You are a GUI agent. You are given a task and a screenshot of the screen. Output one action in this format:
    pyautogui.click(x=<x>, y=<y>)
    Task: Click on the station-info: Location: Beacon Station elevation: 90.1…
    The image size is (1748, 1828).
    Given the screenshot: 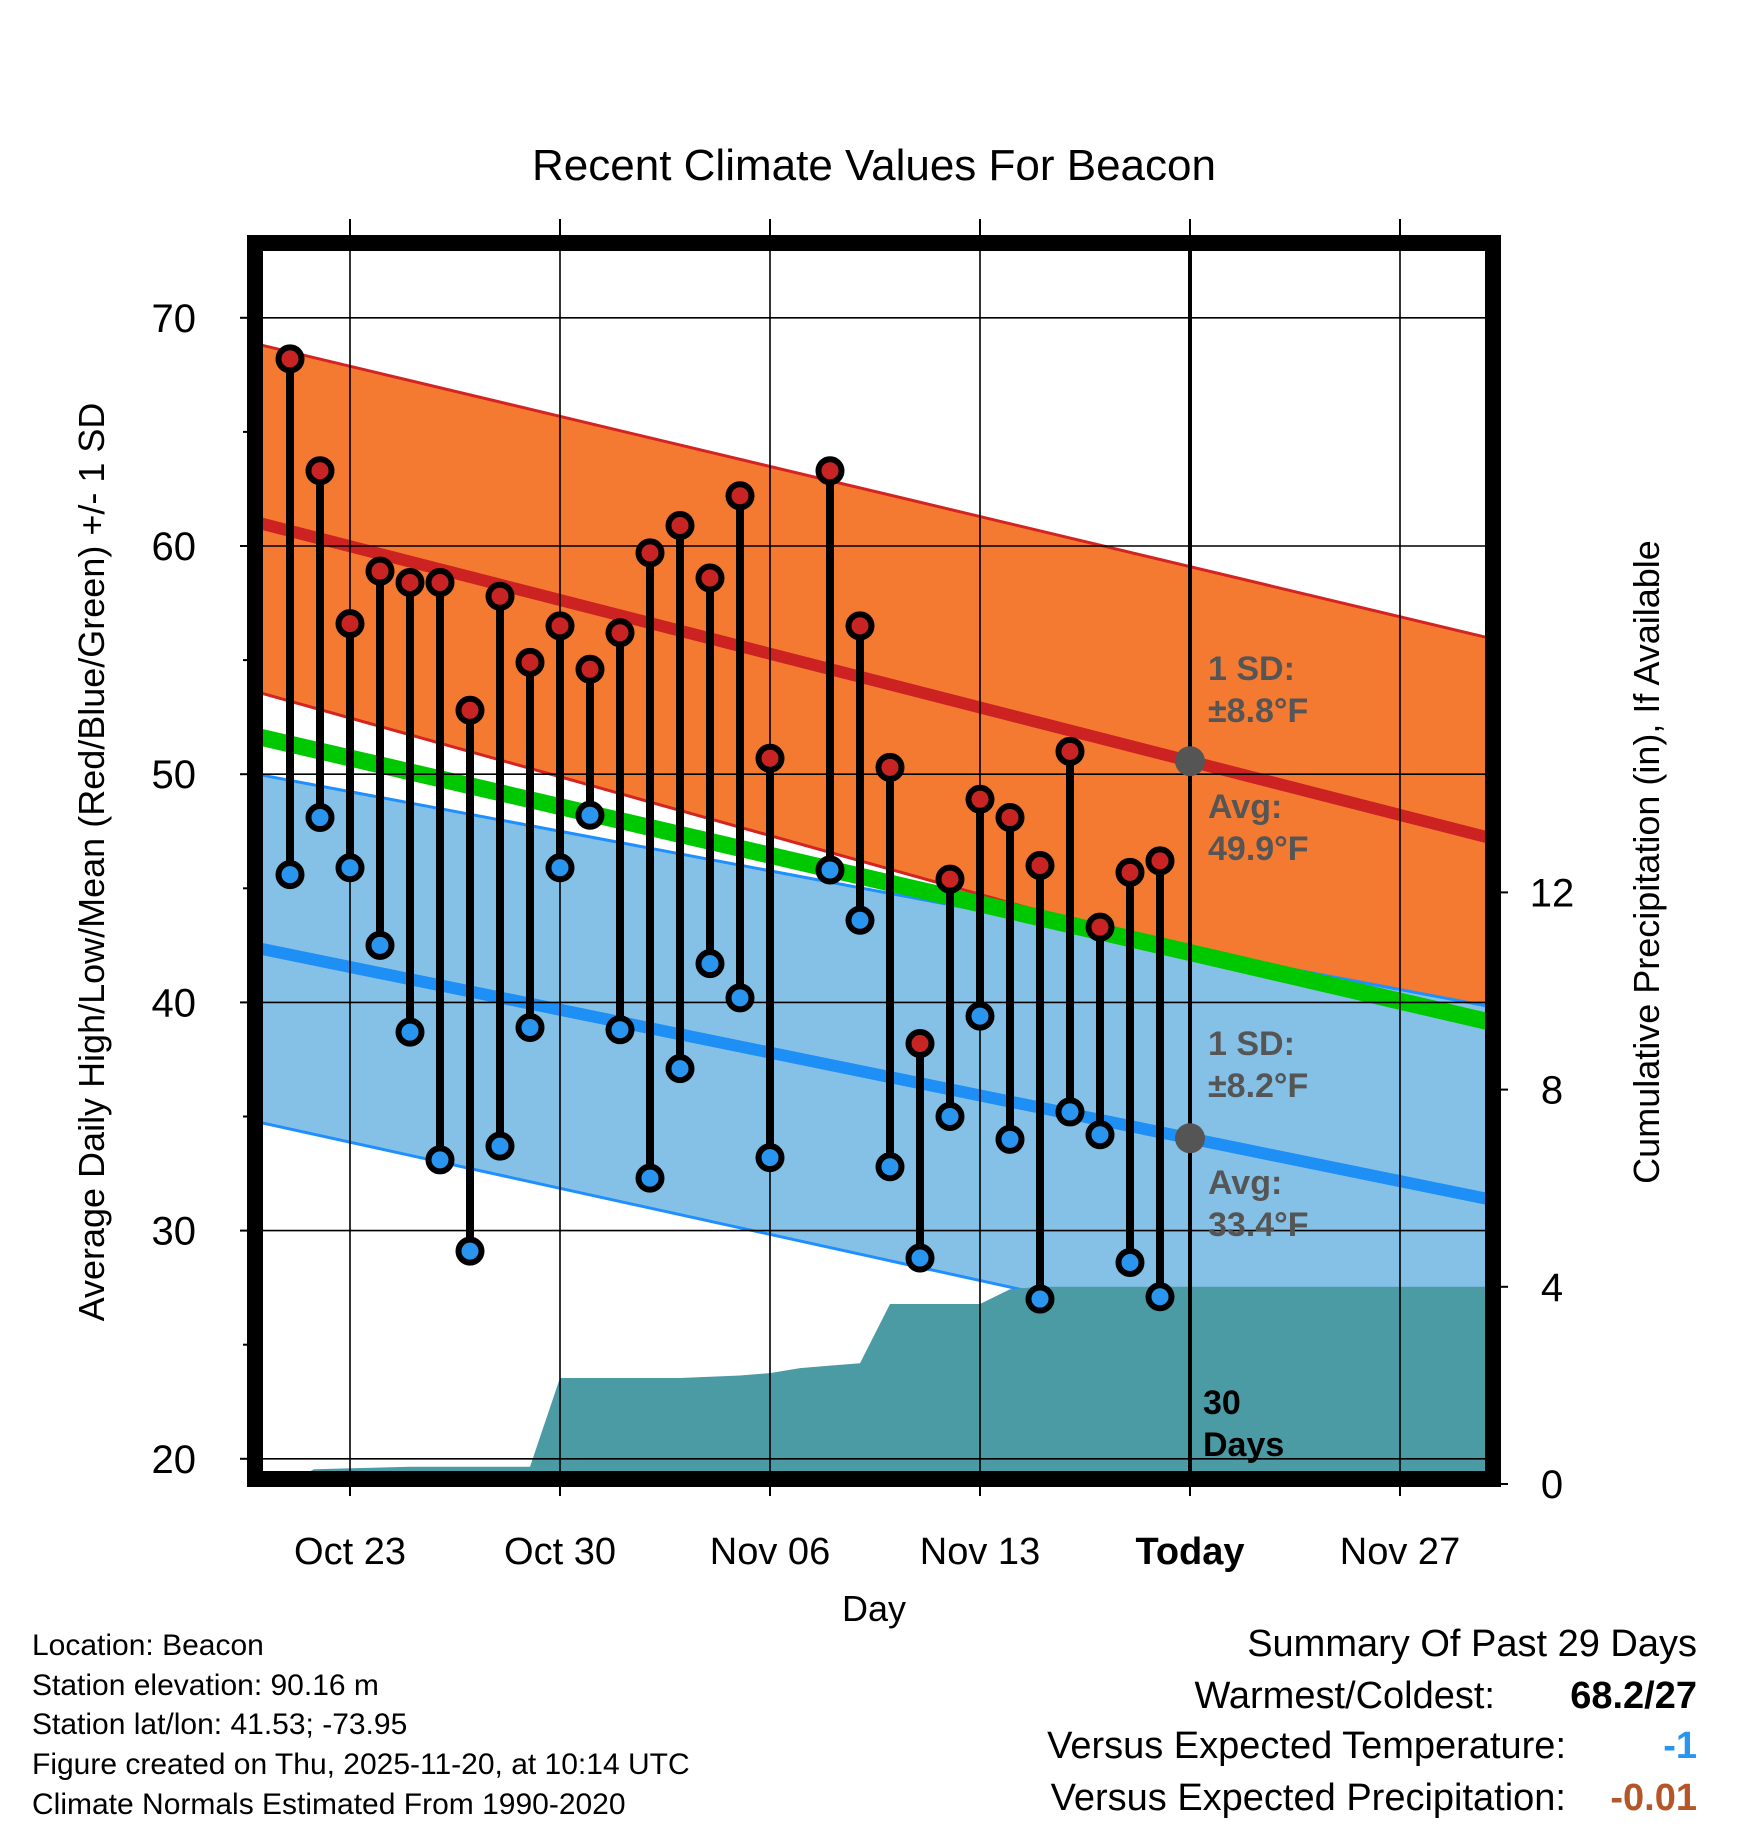 What is the action you would take?
    pyautogui.click(x=361, y=1725)
    